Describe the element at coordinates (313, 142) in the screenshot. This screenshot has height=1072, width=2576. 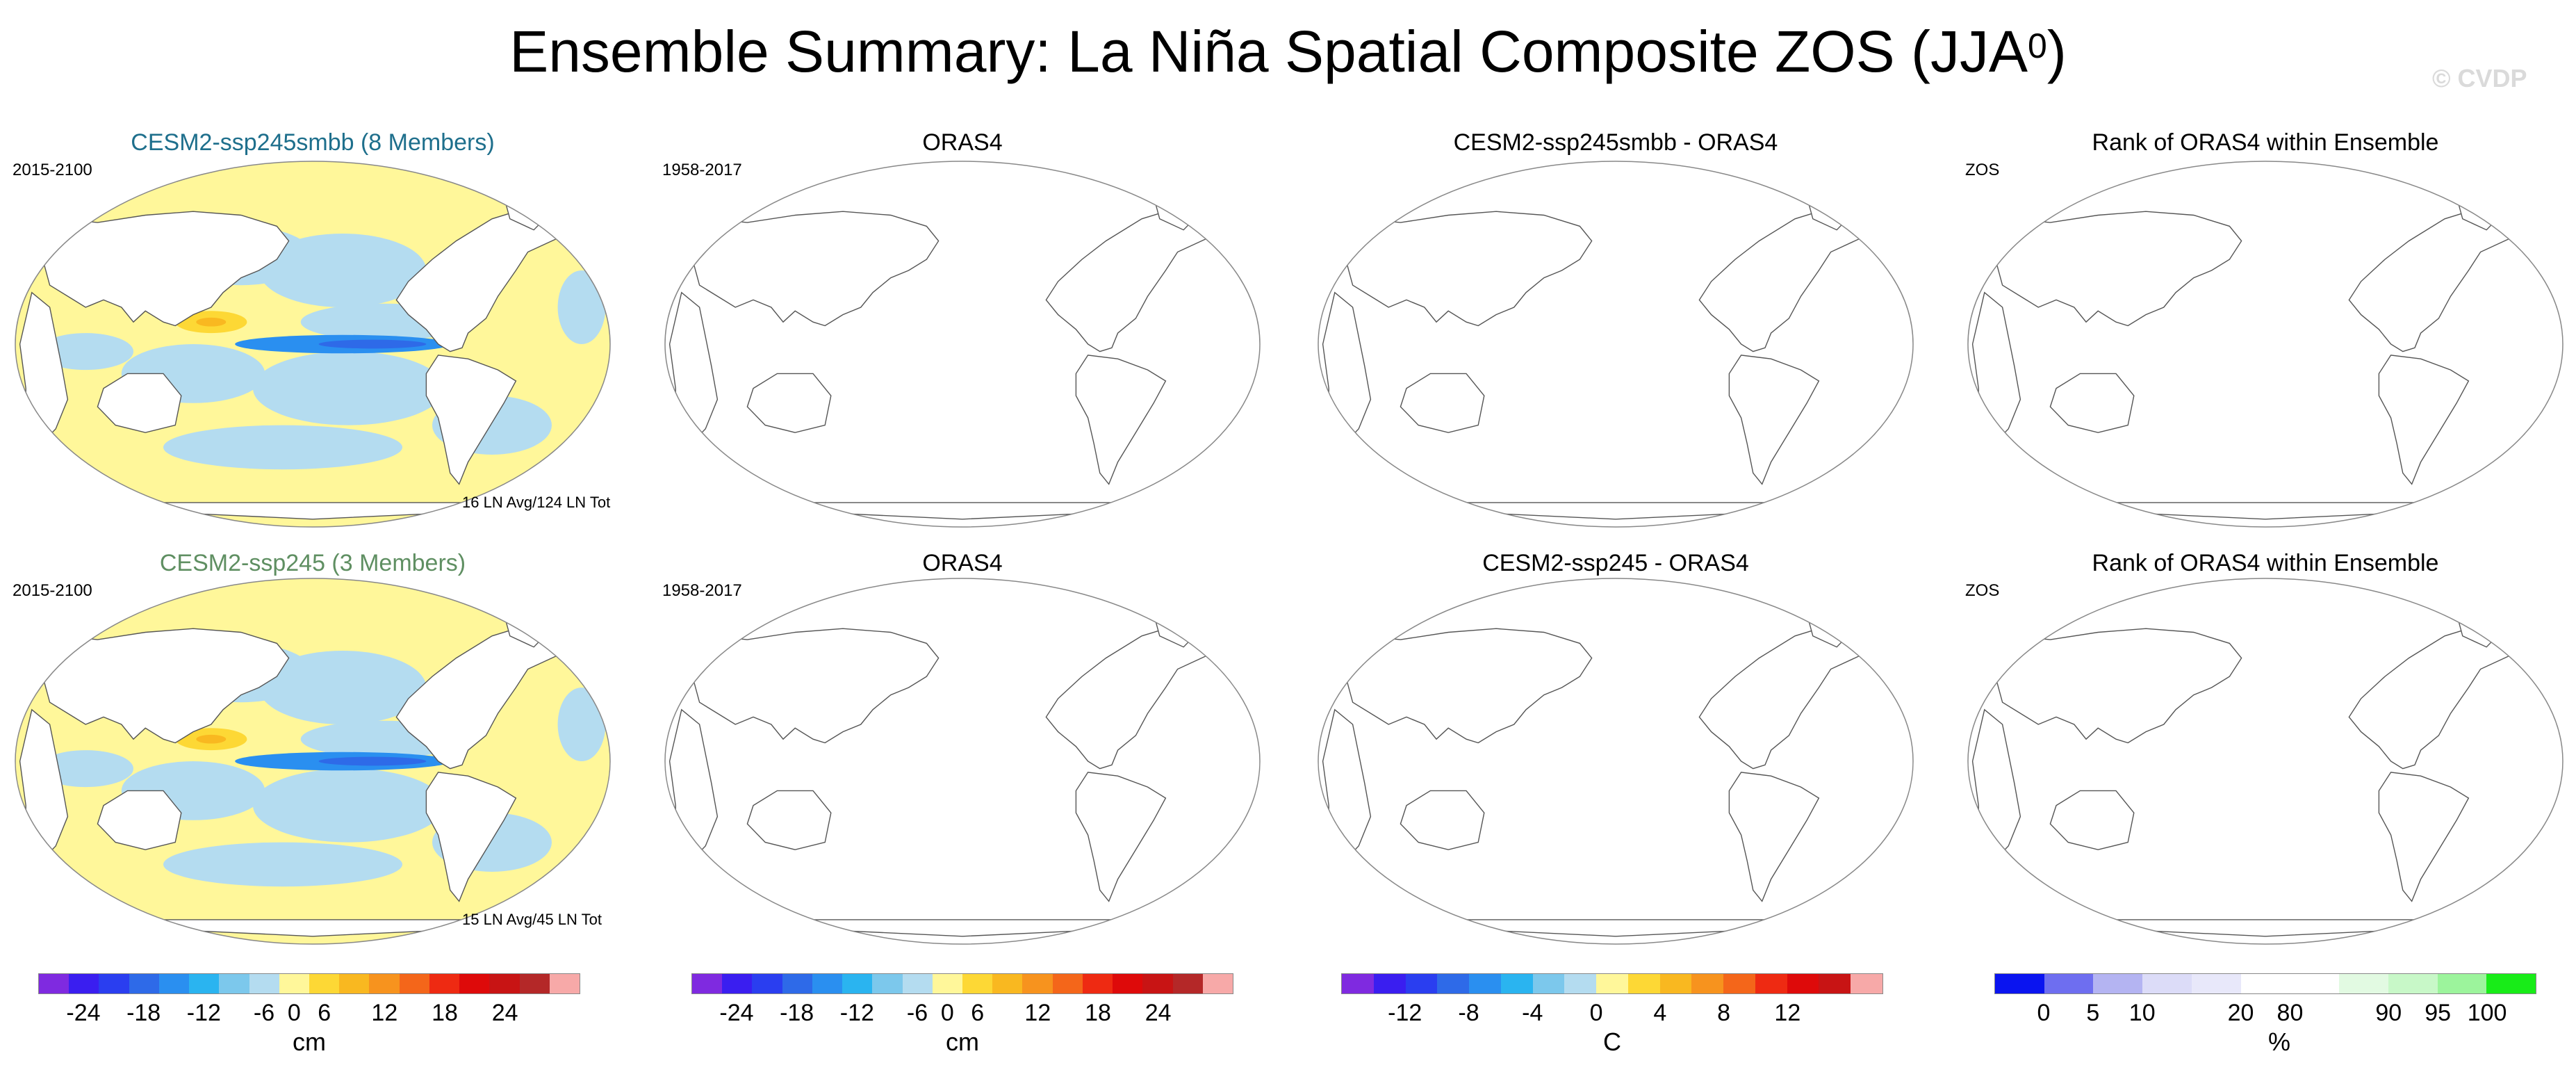
I see `panel-title: CESM2-ssp245smbb (8 Members)` at that location.